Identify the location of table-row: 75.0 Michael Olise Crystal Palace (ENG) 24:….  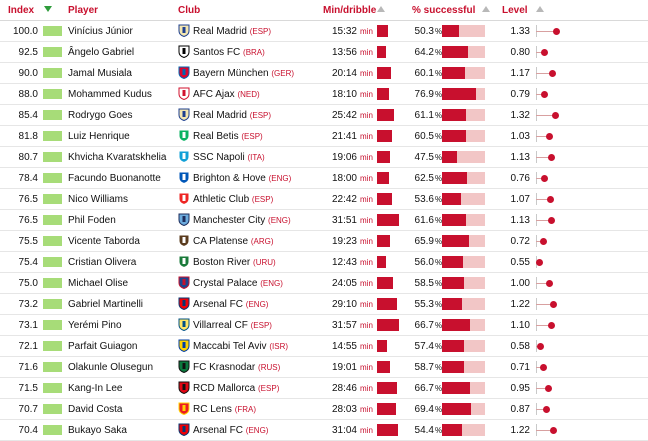
(324, 283).